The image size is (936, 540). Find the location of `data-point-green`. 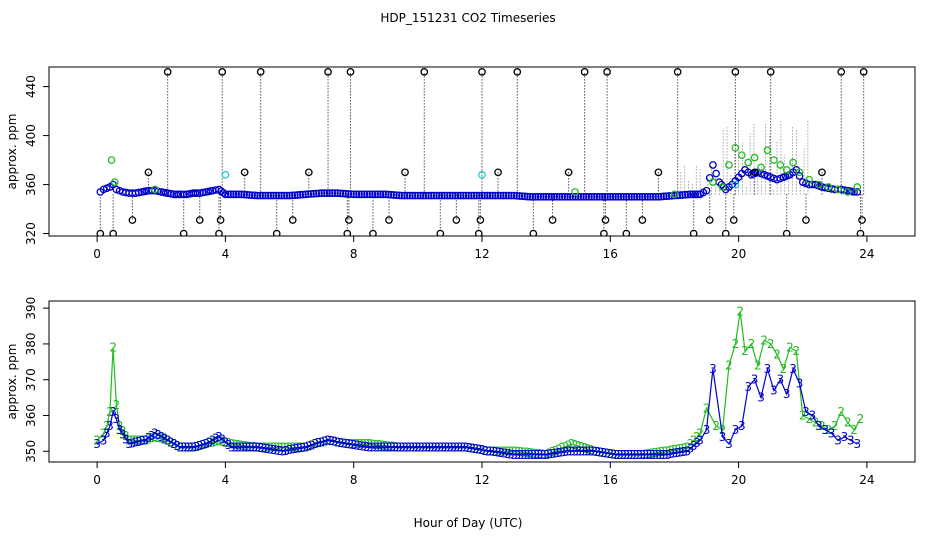

data-point-green is located at coordinates (809, 179).